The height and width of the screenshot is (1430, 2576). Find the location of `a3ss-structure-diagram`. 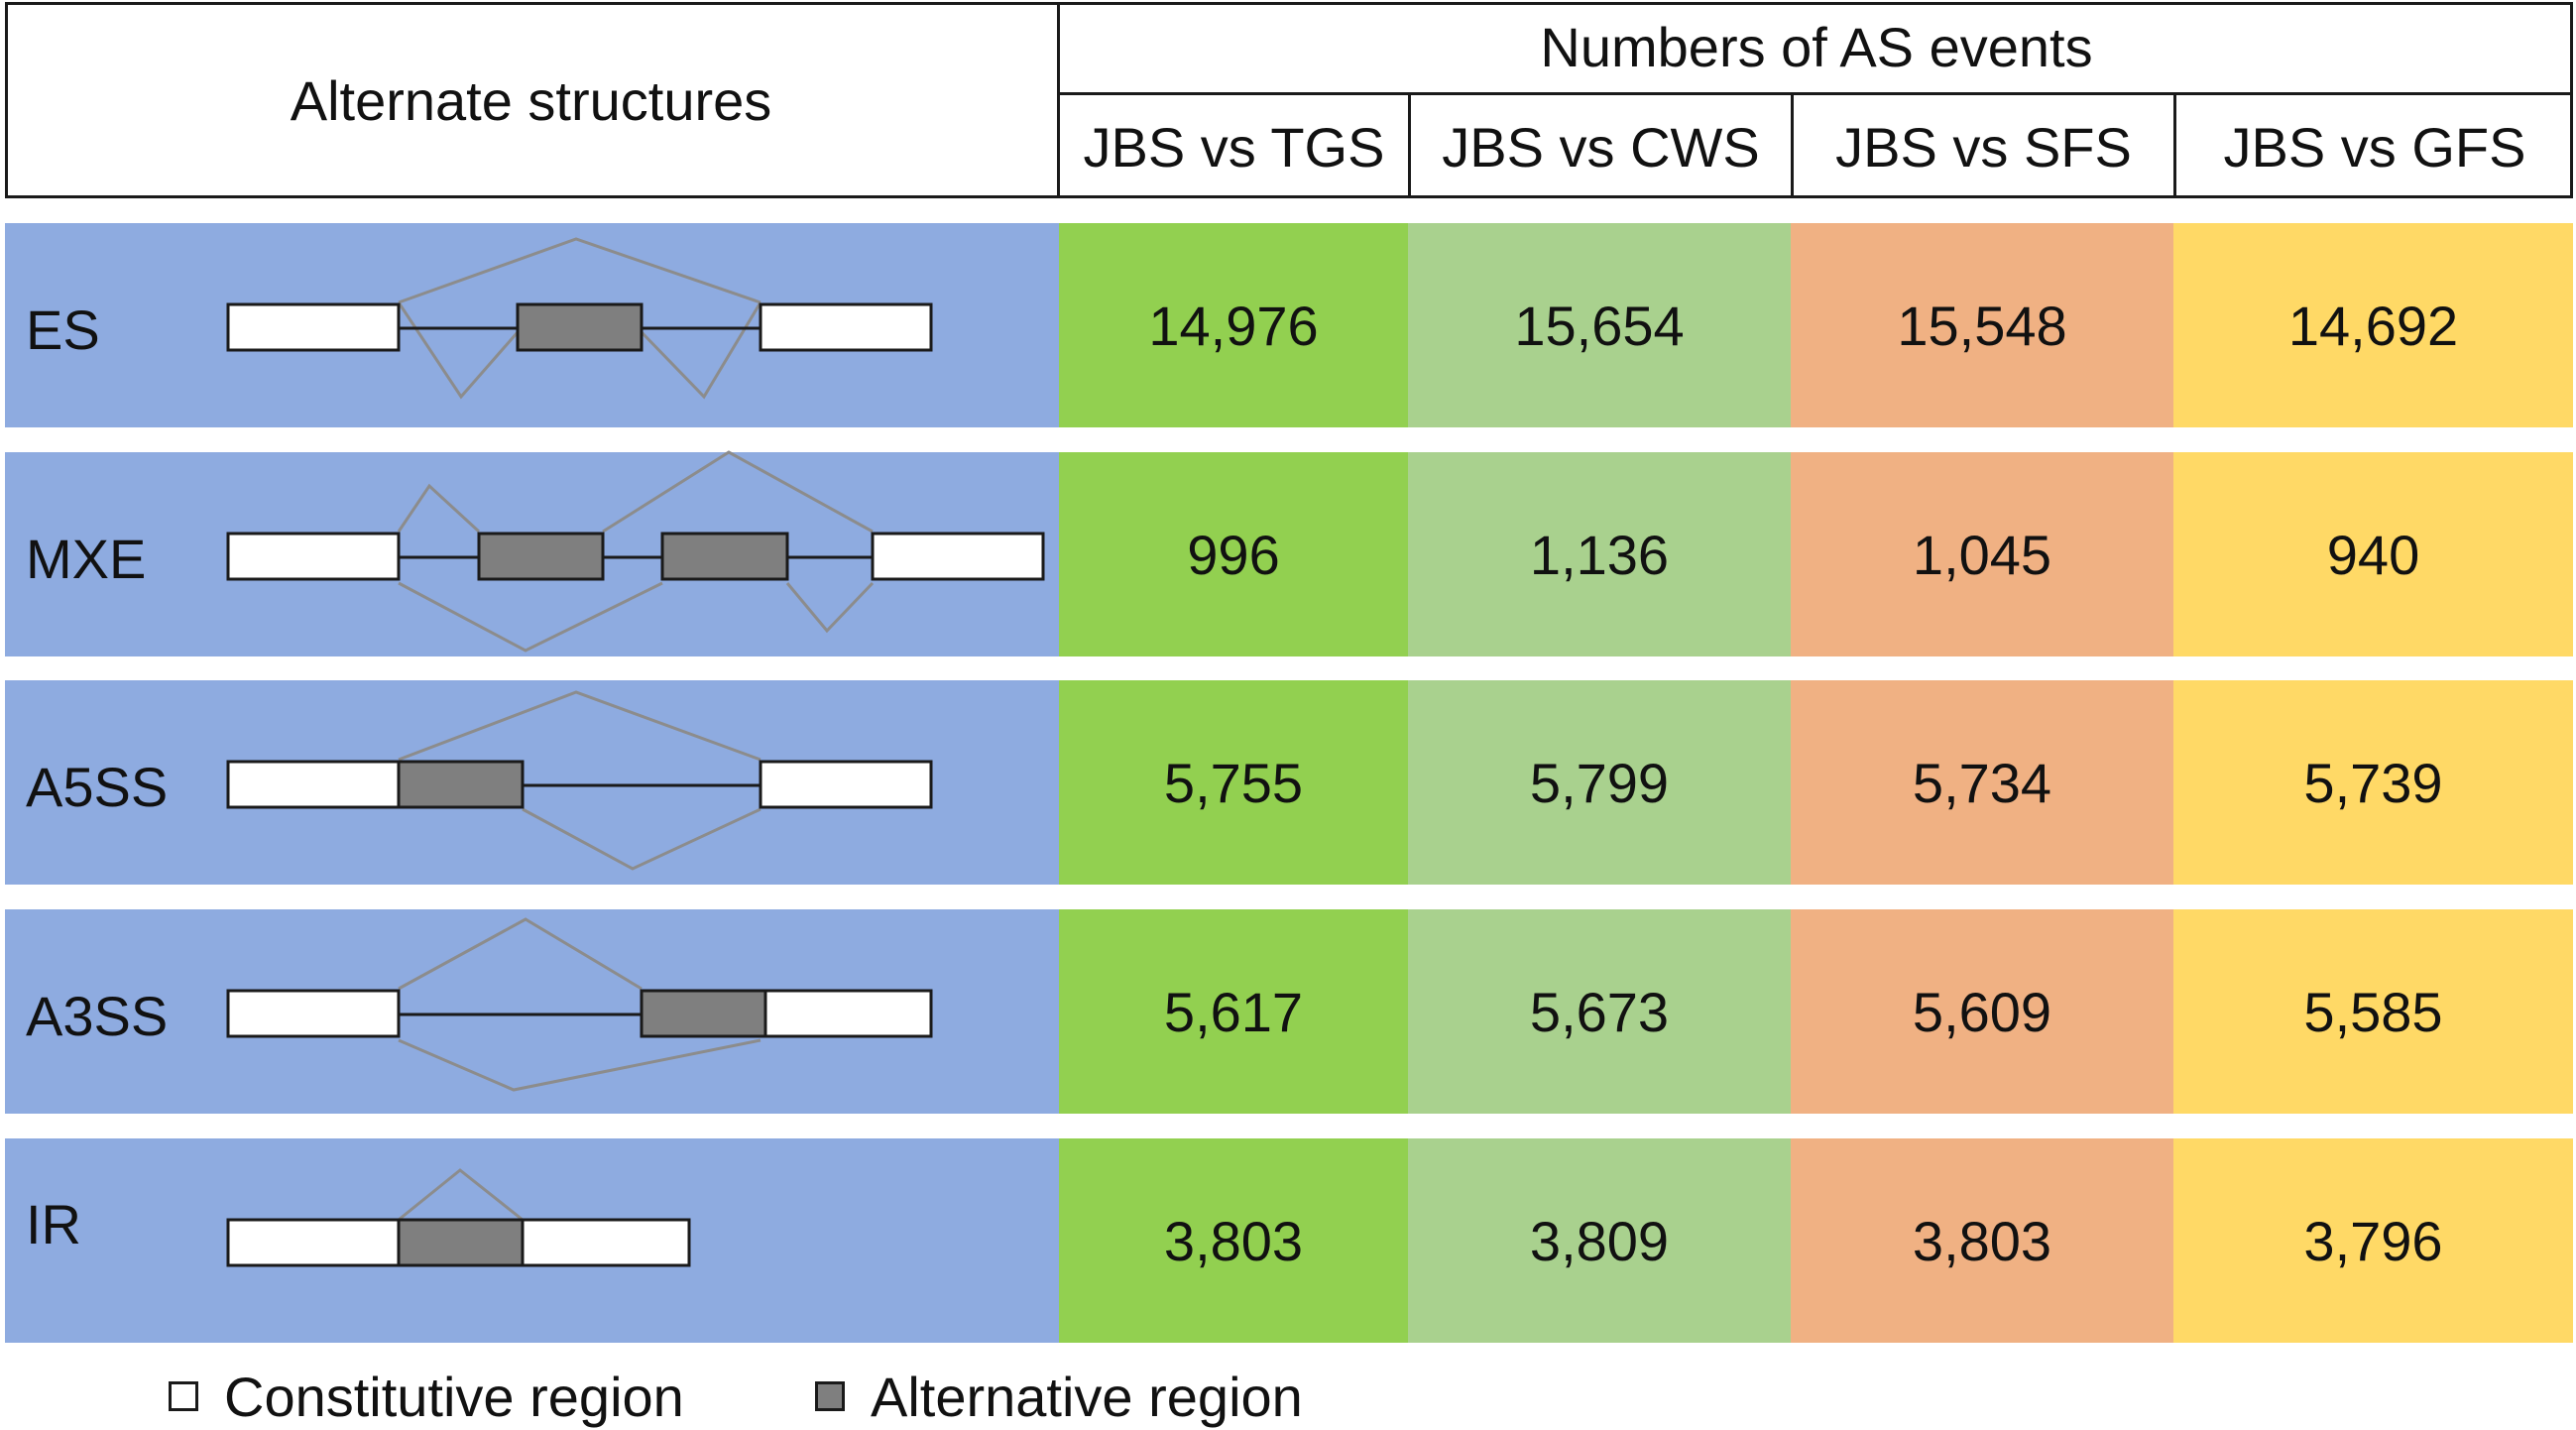

a3ss-structure-diagram is located at coordinates (579, 1005).